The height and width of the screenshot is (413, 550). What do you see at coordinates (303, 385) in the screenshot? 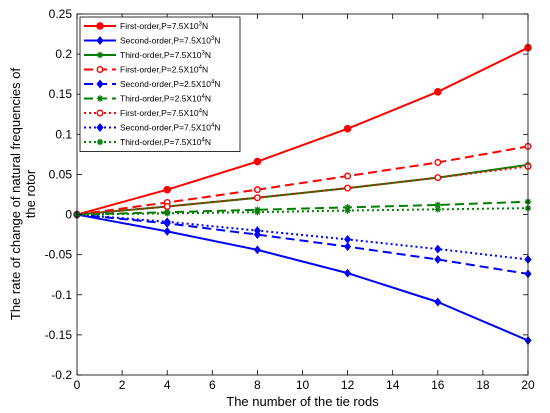
I see `x-tick-label: 10` at bounding box center [303, 385].